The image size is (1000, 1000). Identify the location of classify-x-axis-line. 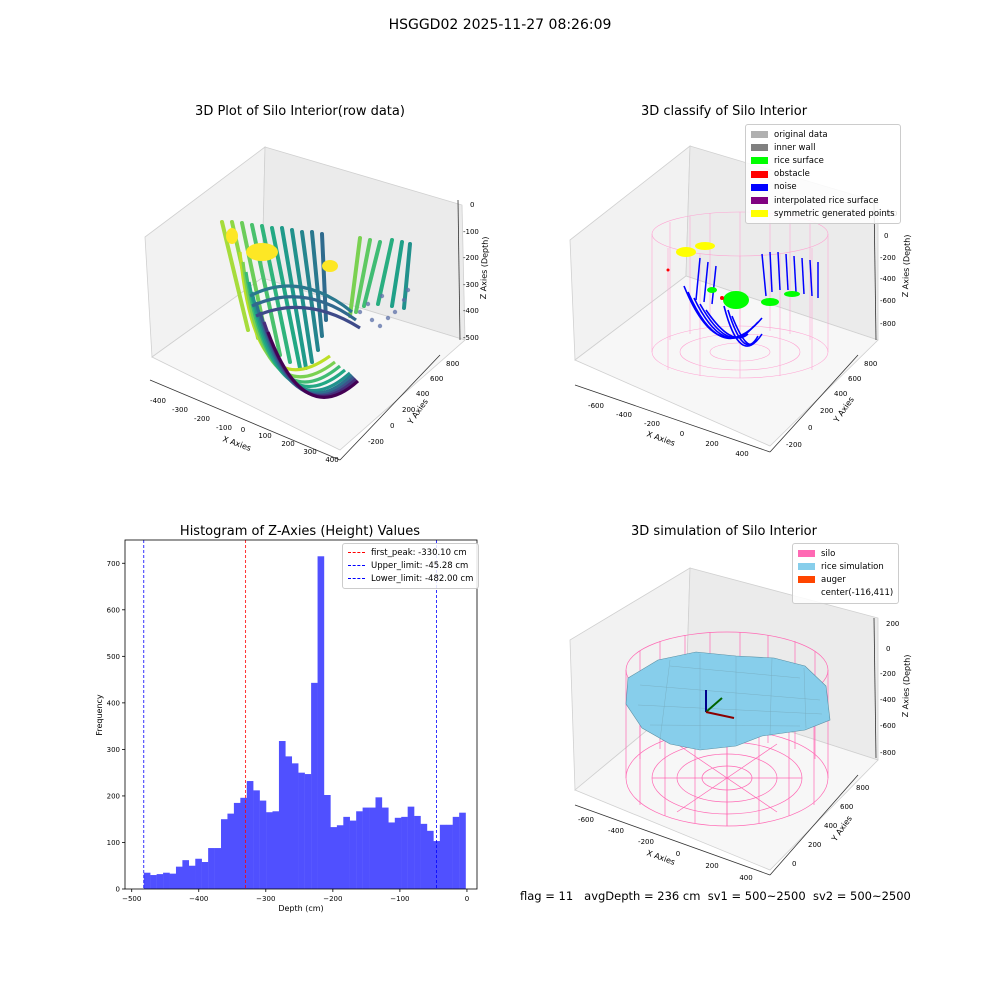
(672, 418).